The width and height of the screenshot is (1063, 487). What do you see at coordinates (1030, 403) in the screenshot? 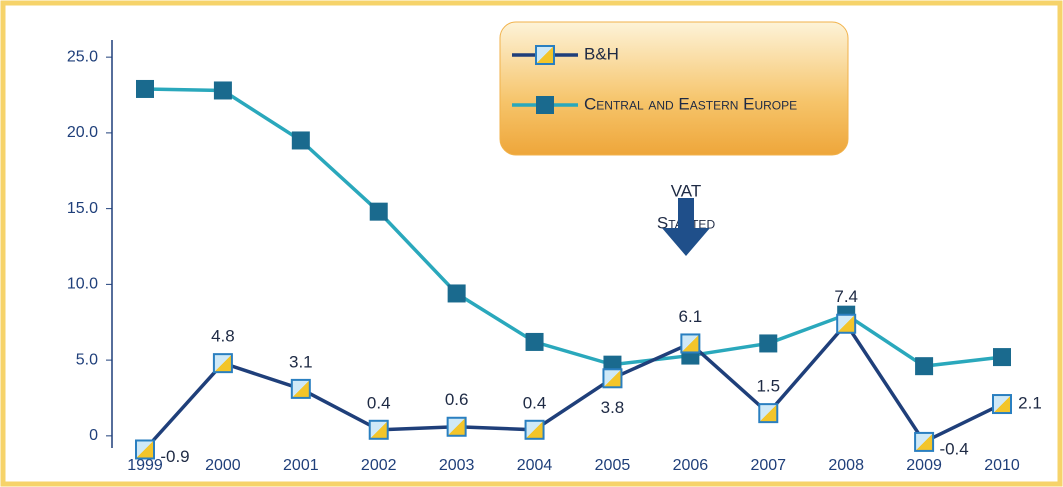
I see `data-label: 2.1` at bounding box center [1030, 403].